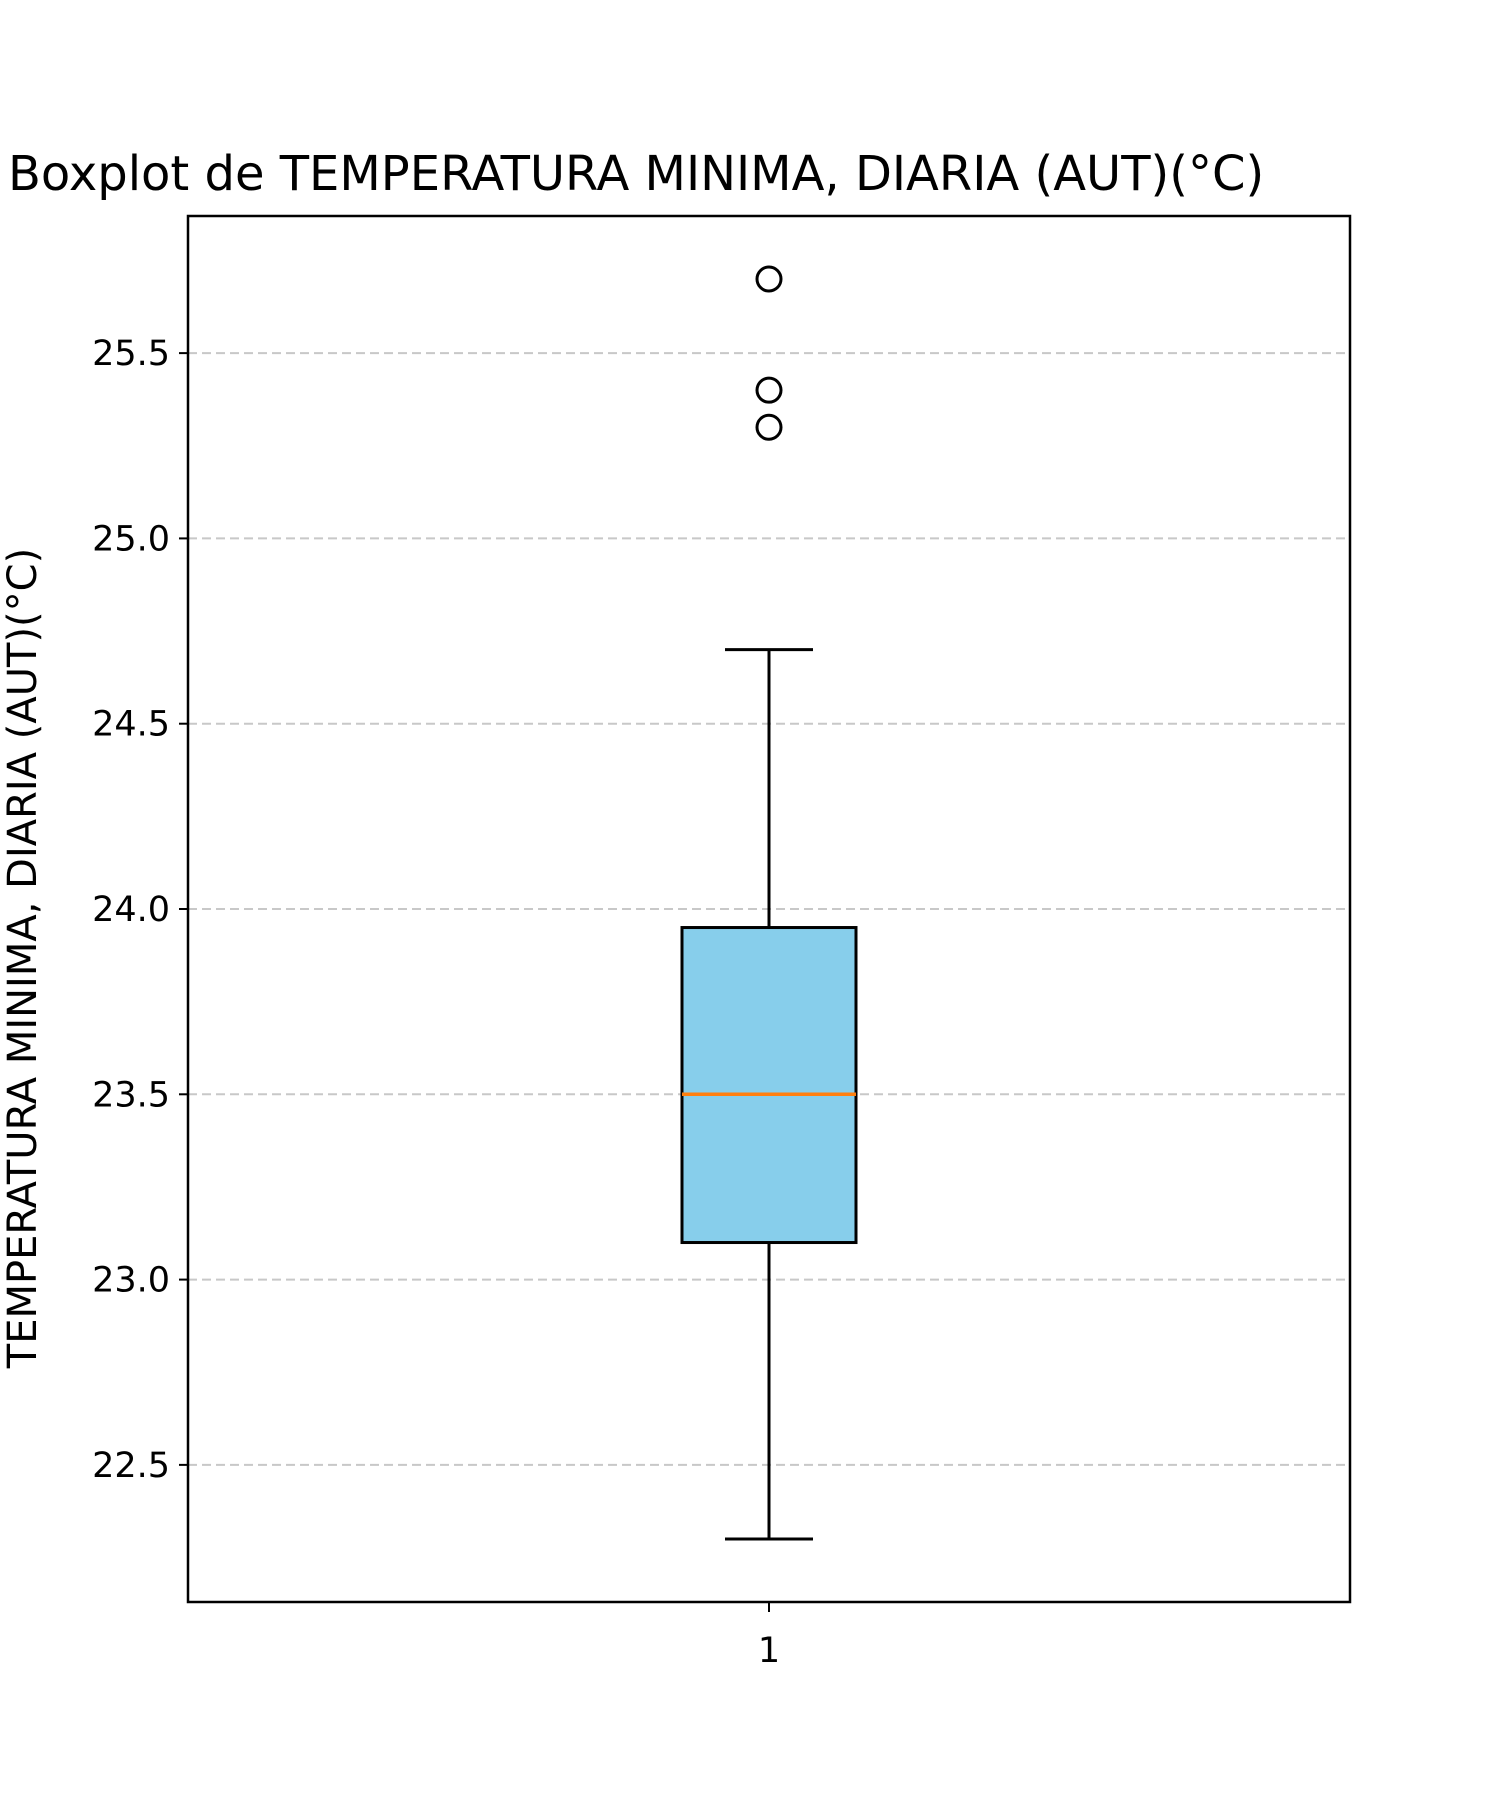 The image size is (1500, 1800). Describe the element at coordinates (131, 910) in the screenshot. I see `y-tick-label: 24.0` at that location.